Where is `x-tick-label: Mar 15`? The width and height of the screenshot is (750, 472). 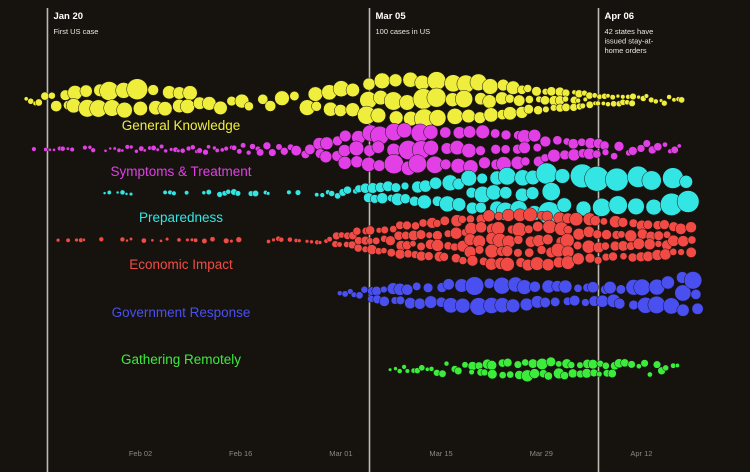
x-tick-label: Mar 15 is located at coordinates (440, 453).